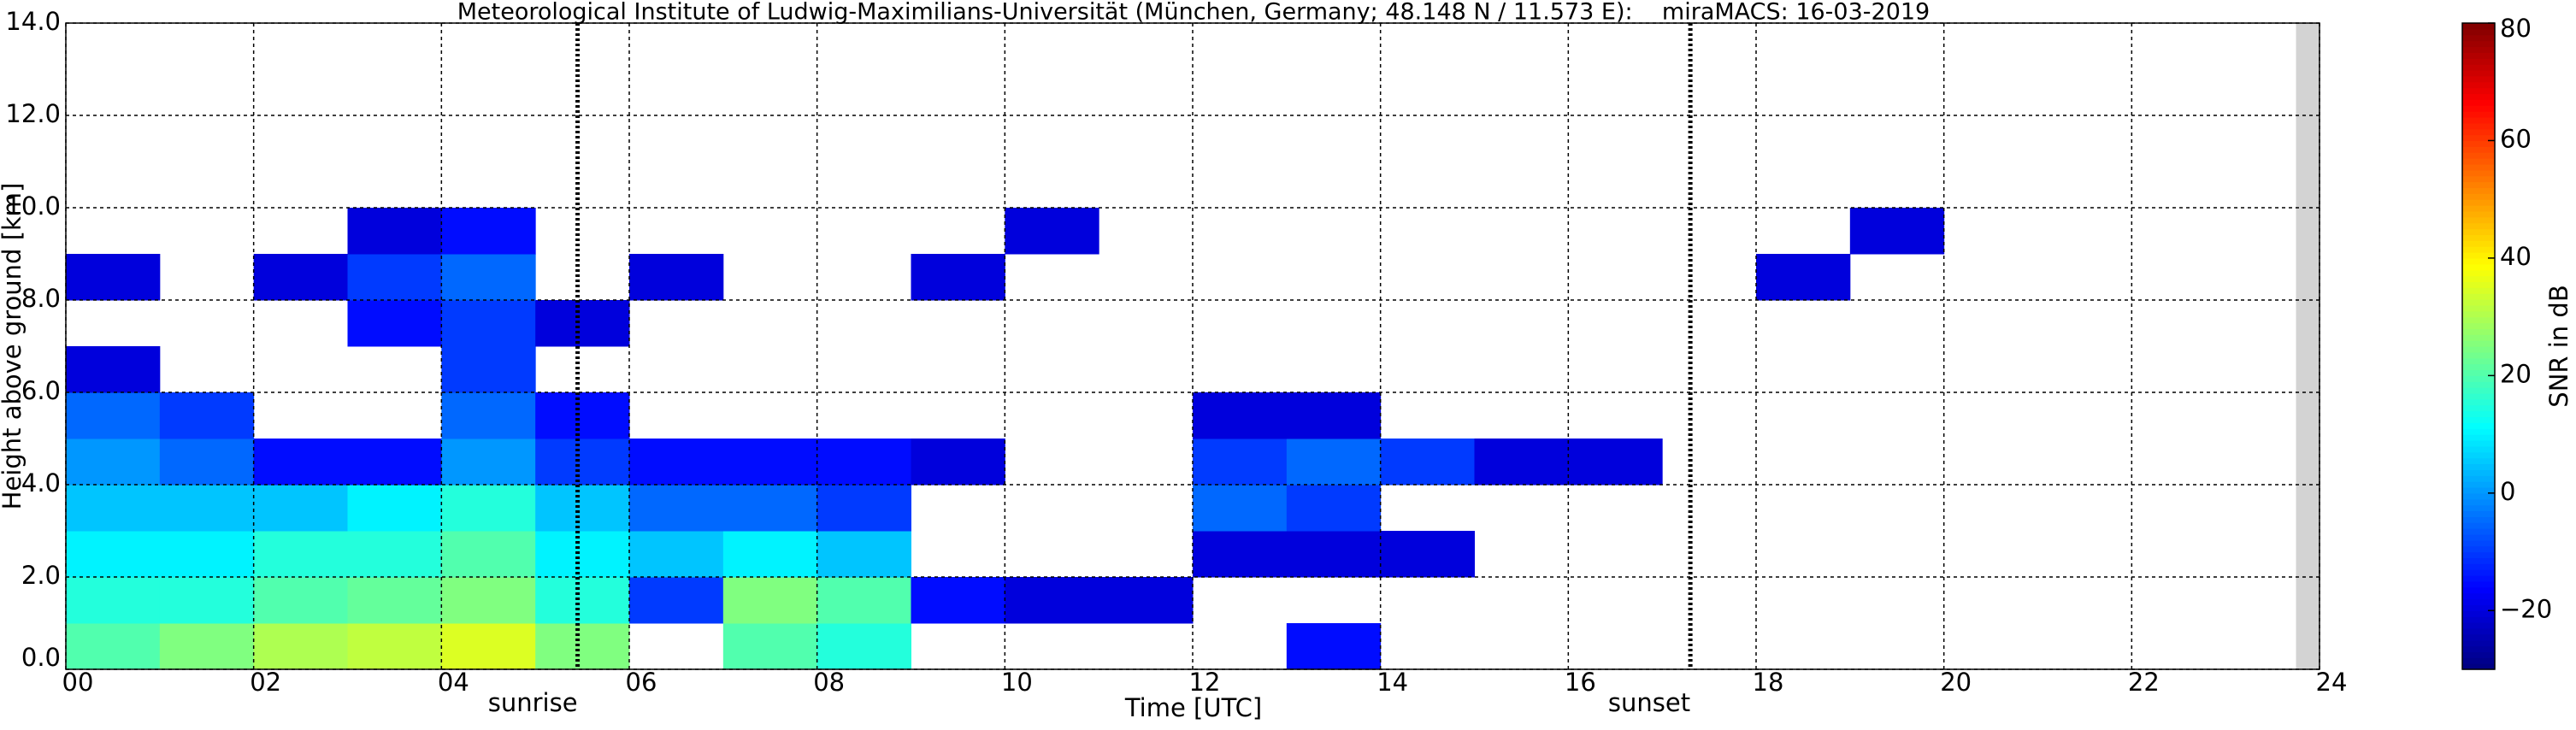 This screenshot has width=2576, height=730. I want to click on y-tick-label: 4.0, so click(41, 482).